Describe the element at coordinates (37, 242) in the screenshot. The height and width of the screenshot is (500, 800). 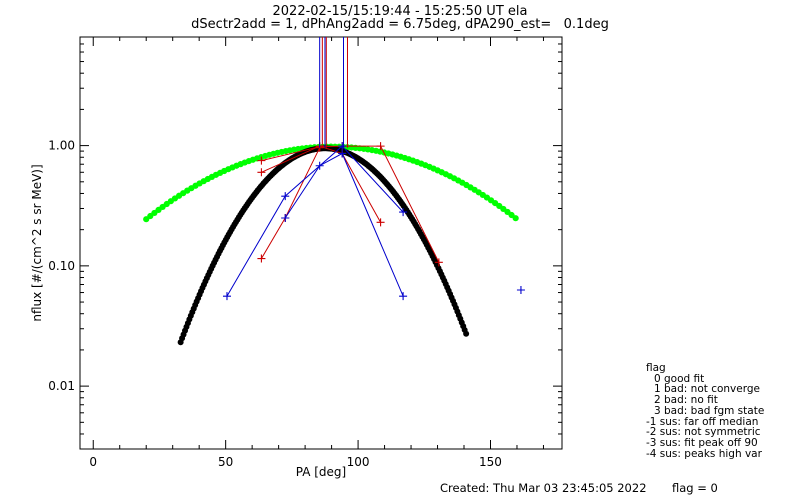
I see `y-axis-label: nflux [#/(cm^2 s sr MeV)]` at that location.